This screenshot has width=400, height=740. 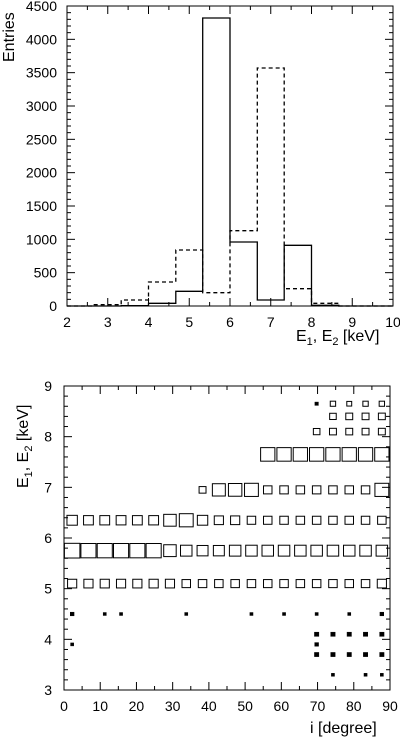 I want to click on x-tick-label: 4, so click(x=149, y=322).